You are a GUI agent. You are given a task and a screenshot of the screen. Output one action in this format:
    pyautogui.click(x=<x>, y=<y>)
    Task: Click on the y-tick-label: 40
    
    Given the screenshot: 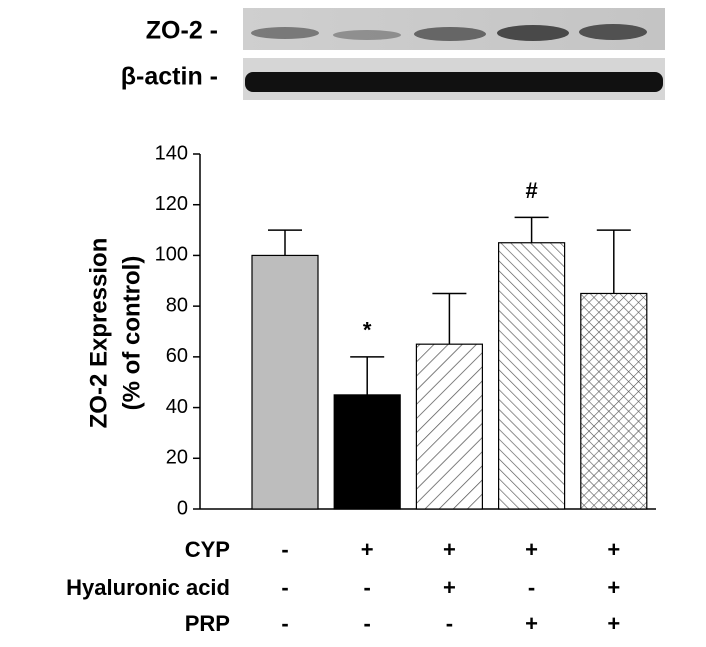 What is the action you would take?
    pyautogui.click(x=177, y=407)
    